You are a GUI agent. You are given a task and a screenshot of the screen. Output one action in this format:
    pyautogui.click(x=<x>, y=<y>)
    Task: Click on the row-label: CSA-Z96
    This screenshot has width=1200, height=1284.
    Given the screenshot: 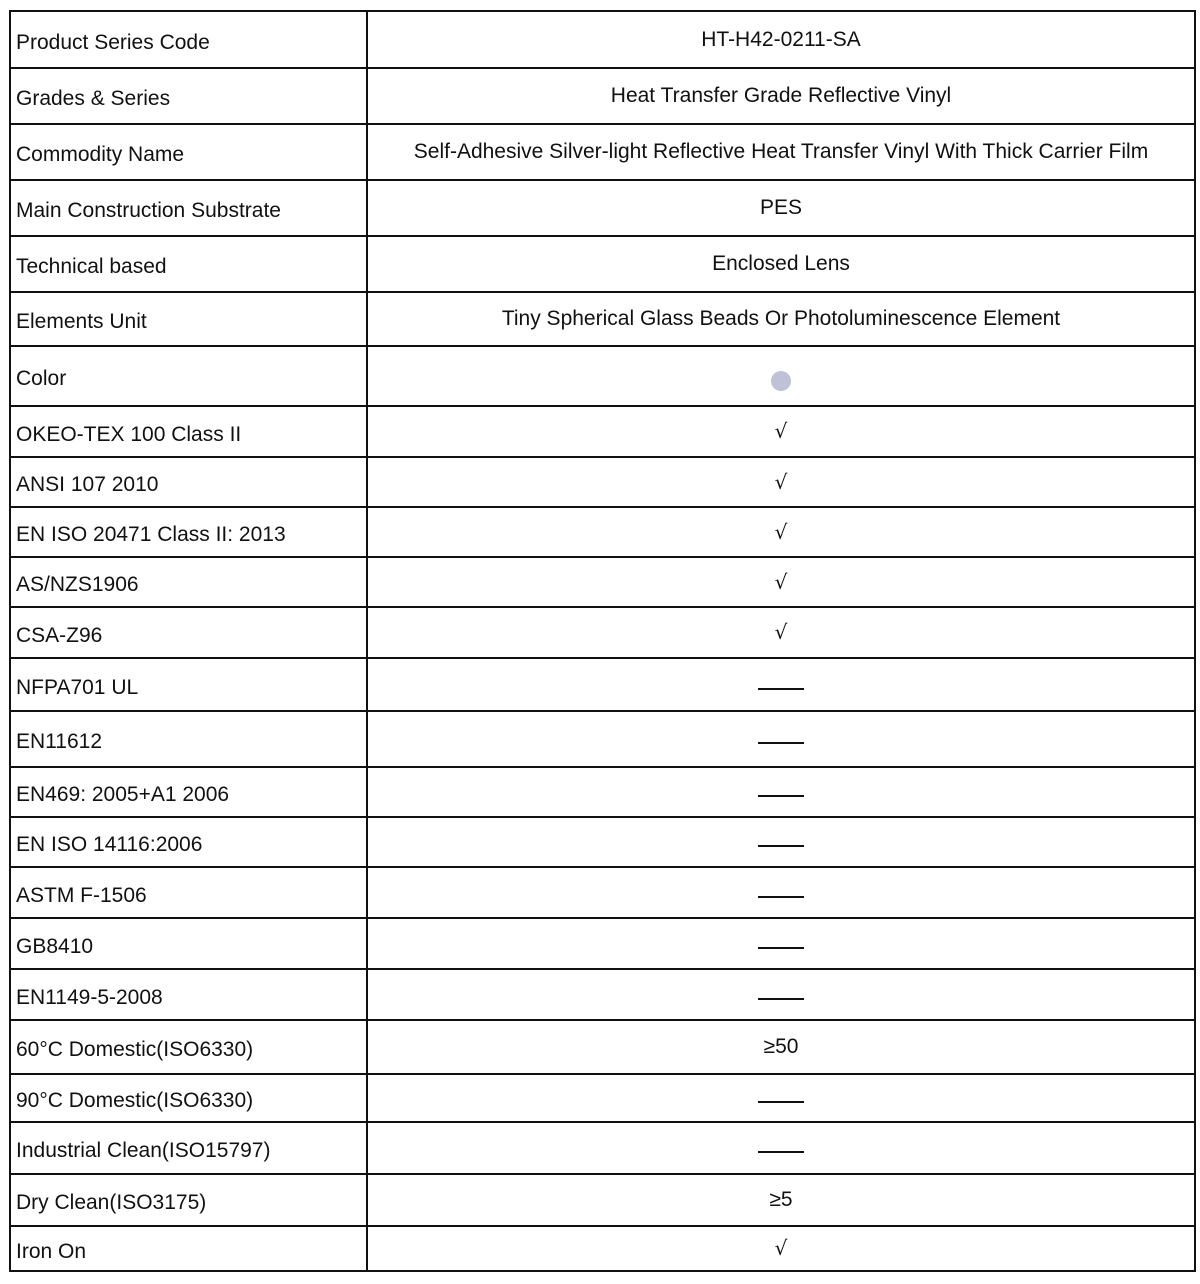 What is the action you would take?
    pyautogui.click(x=188, y=632)
    